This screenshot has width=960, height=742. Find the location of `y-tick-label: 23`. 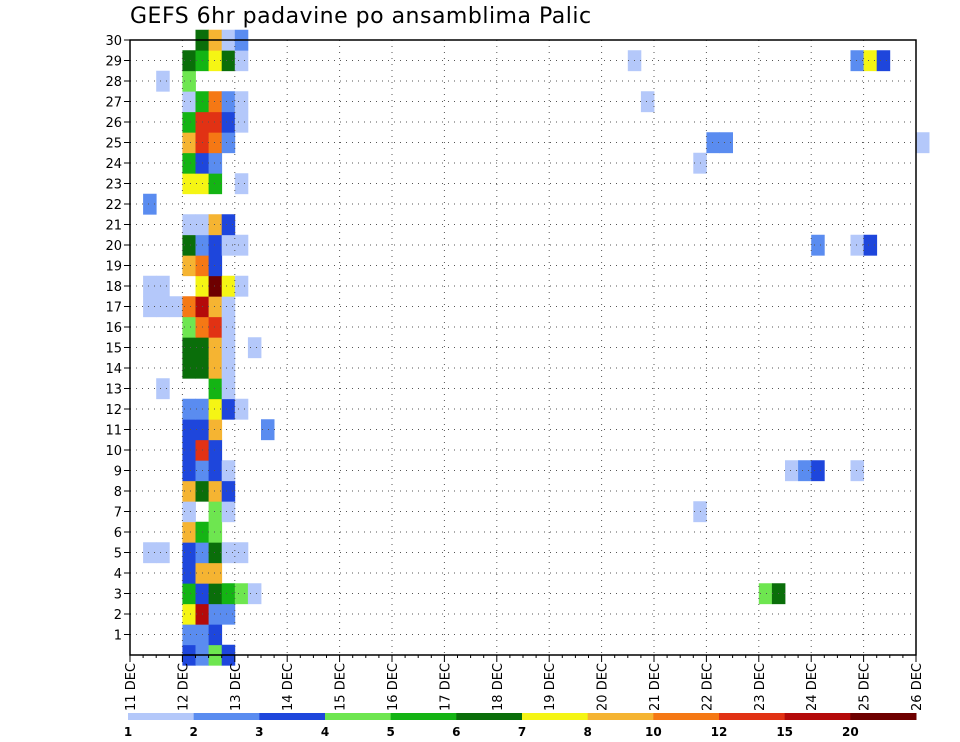

y-tick-label: 23 is located at coordinates (113, 185).